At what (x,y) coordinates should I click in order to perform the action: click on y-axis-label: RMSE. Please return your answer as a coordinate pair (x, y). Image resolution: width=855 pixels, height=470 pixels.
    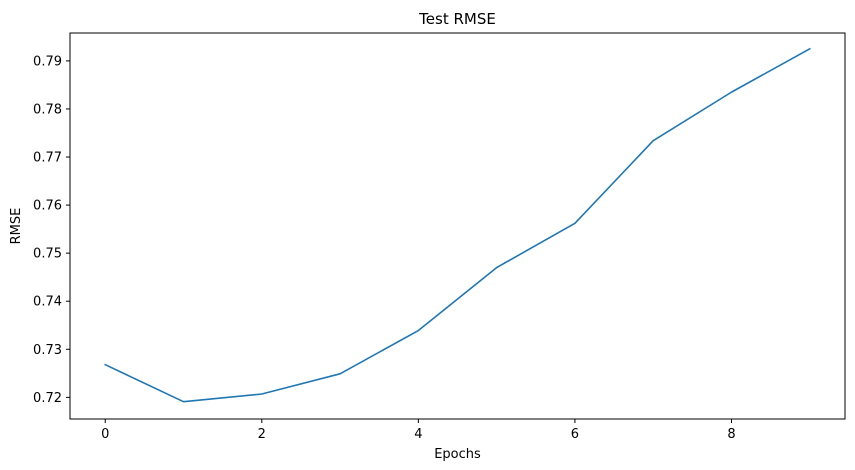
    Looking at the image, I should click on (16, 226).